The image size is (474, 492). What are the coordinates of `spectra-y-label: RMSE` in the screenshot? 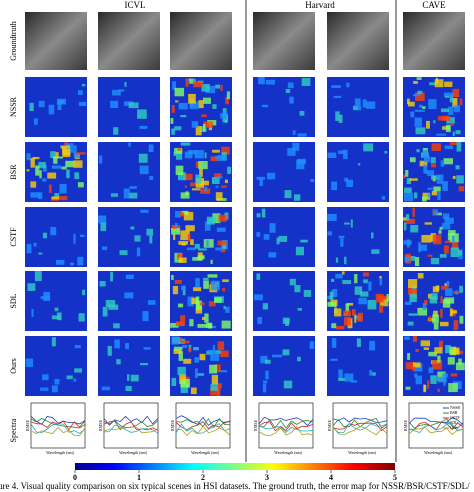 It's located at (27, 425).